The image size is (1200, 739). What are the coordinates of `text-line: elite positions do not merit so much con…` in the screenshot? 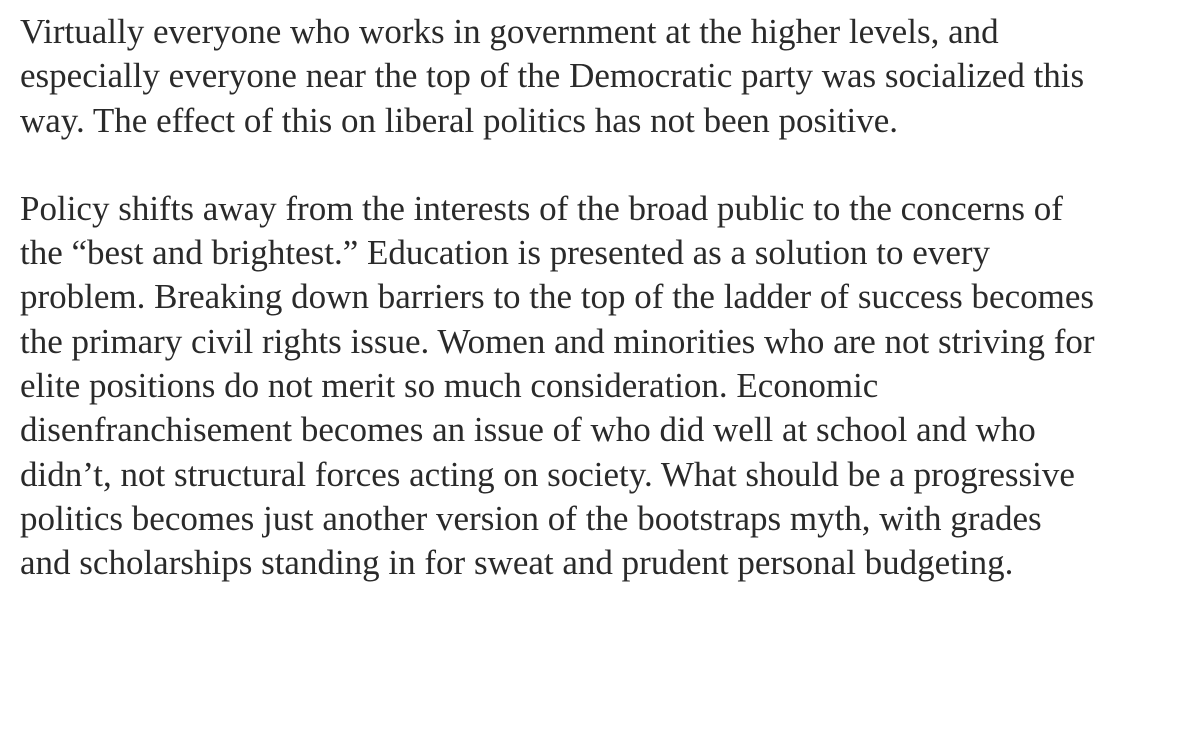 It's located at (449, 386).